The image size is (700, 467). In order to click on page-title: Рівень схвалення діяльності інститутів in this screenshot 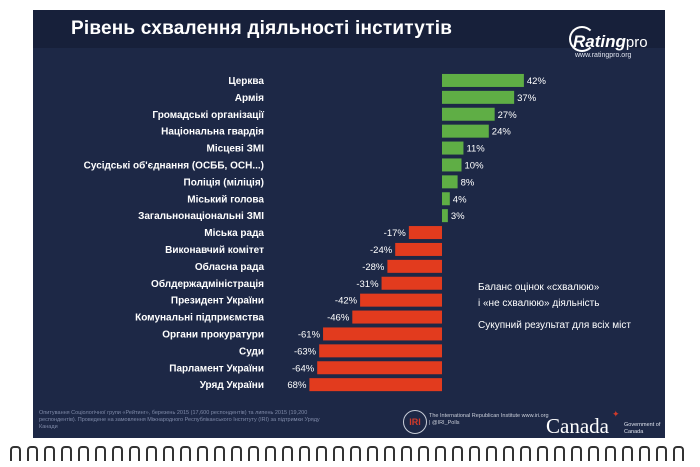, I will do `click(262, 28)`.